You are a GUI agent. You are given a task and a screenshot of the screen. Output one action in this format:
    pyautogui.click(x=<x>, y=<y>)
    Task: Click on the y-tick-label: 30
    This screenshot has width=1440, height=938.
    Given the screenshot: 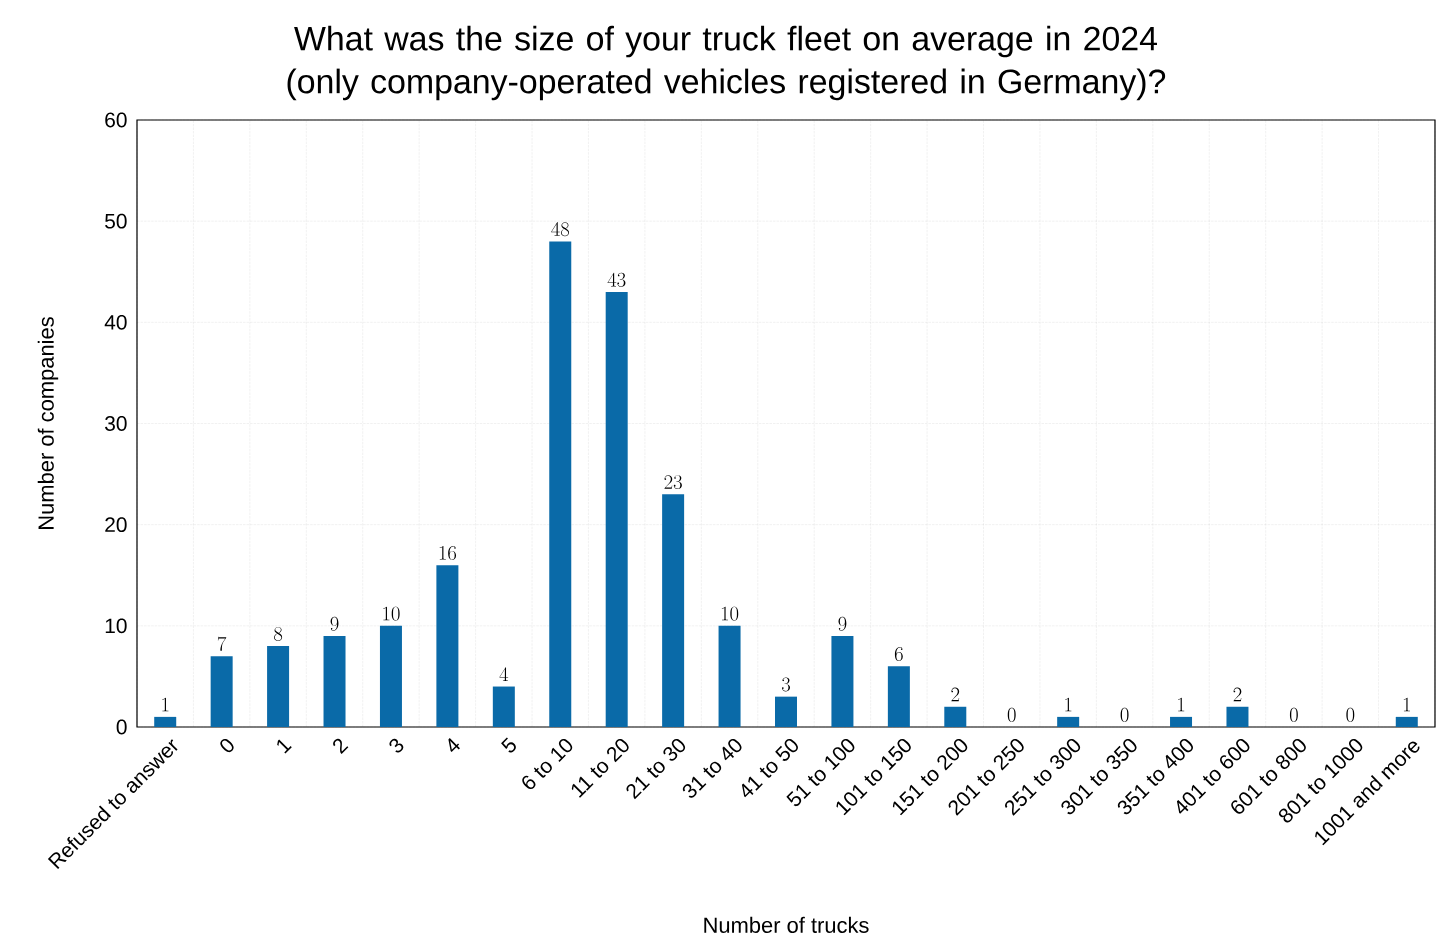 What is the action you would take?
    pyautogui.click(x=116, y=423)
    